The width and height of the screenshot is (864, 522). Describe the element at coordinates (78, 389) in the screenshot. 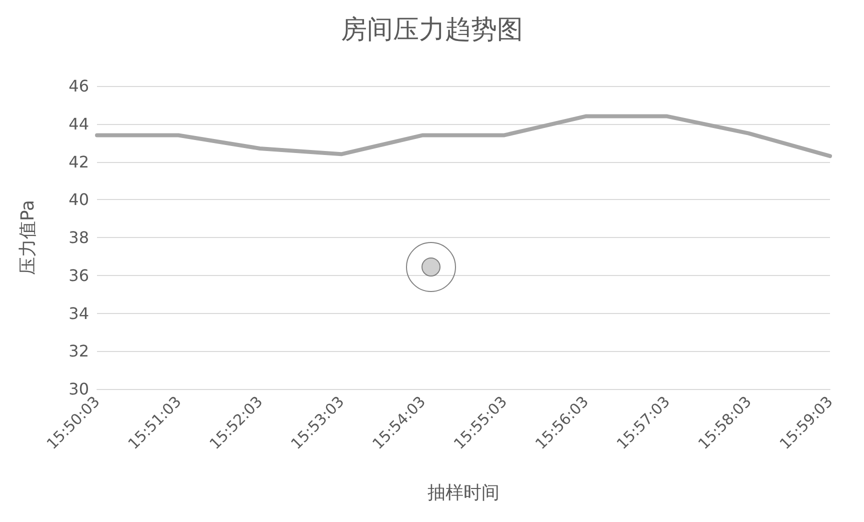

I see `y-tick-label: 30` at that location.